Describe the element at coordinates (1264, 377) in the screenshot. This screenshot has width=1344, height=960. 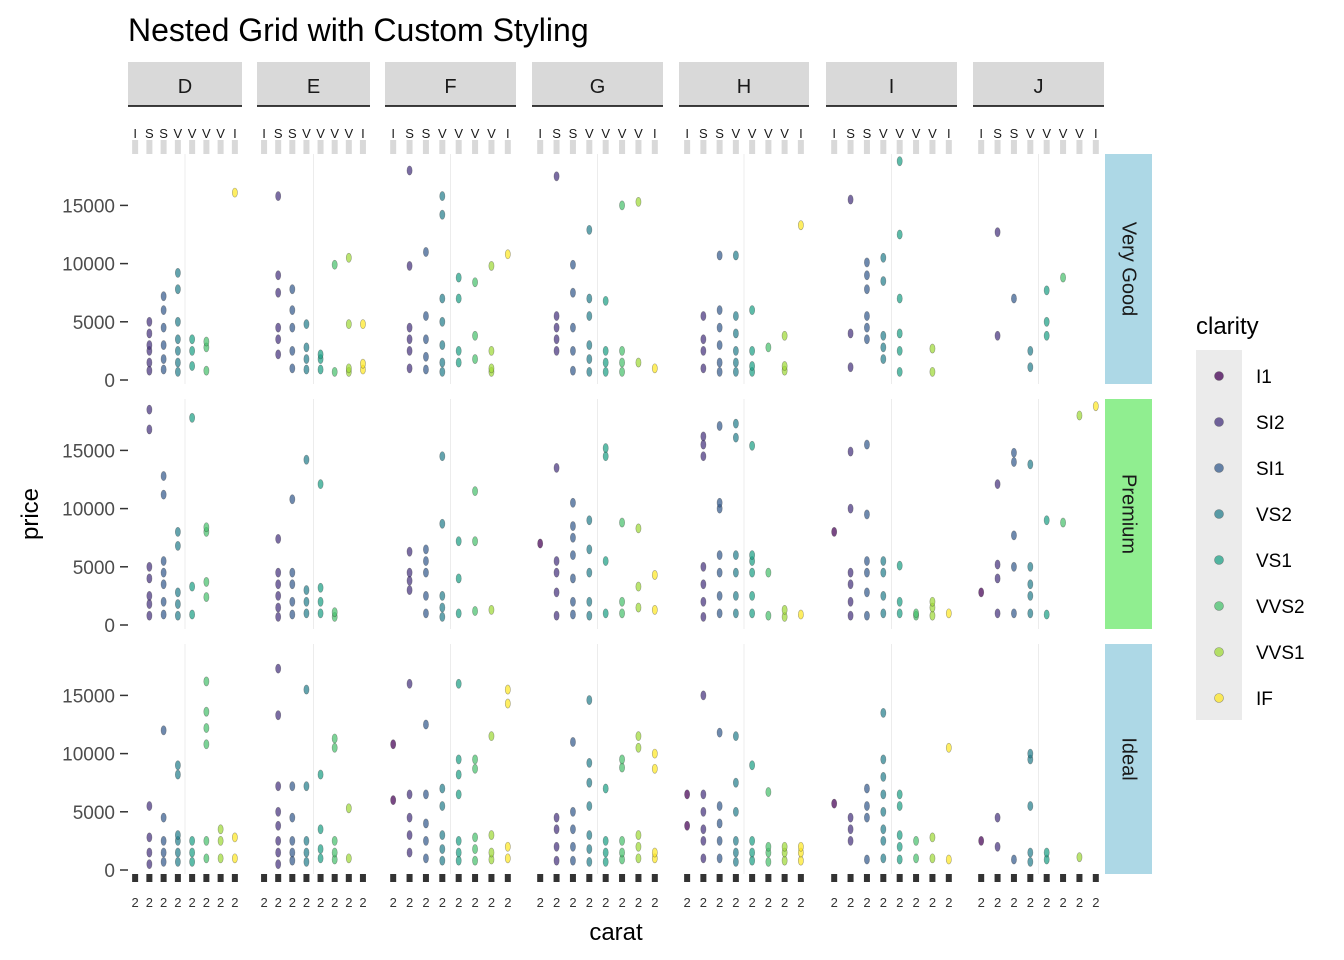
I see `legend-label: I1` at that location.